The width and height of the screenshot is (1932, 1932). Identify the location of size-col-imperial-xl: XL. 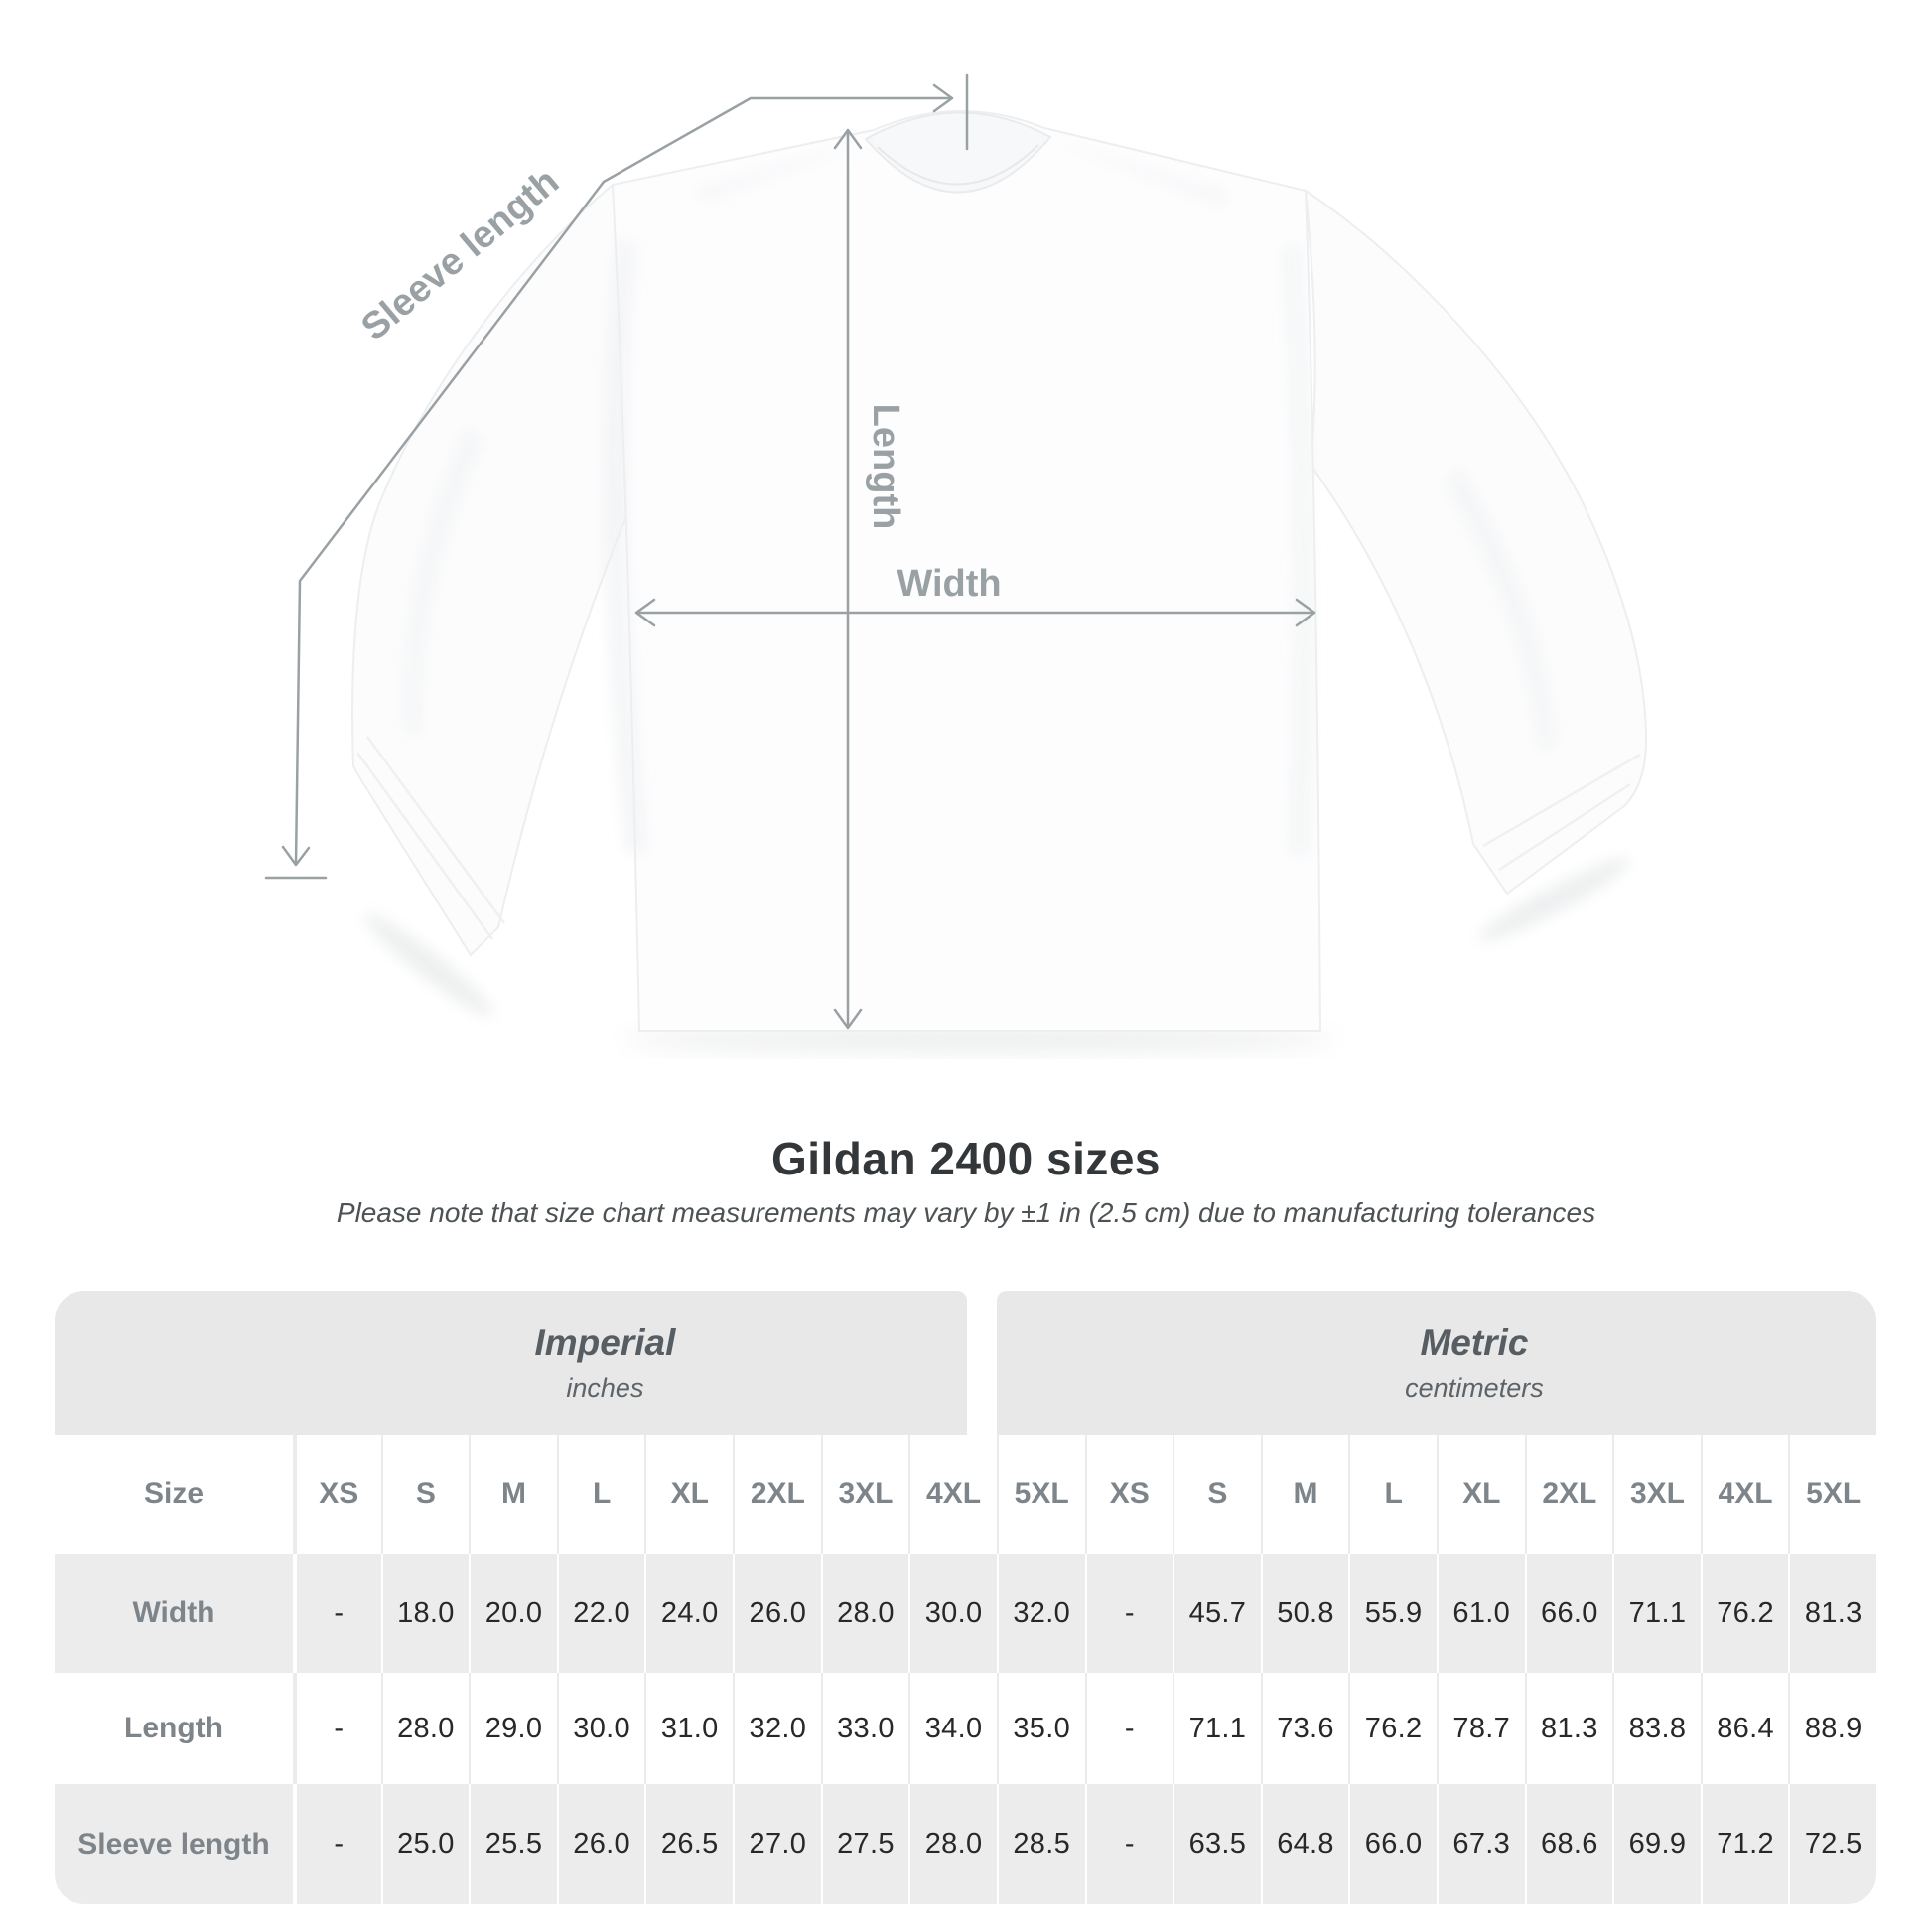
(689, 1494).